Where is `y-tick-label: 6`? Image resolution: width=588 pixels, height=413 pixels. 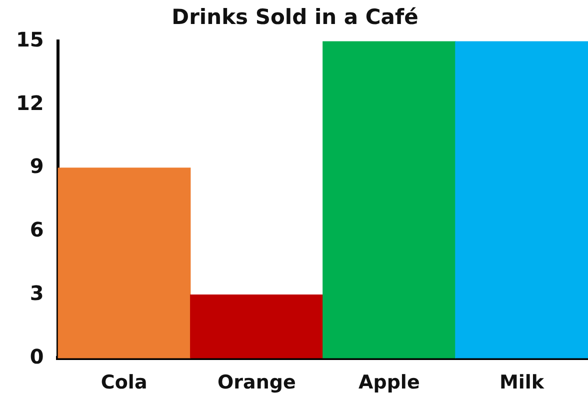 y-tick-label: 6 is located at coordinates (37, 230).